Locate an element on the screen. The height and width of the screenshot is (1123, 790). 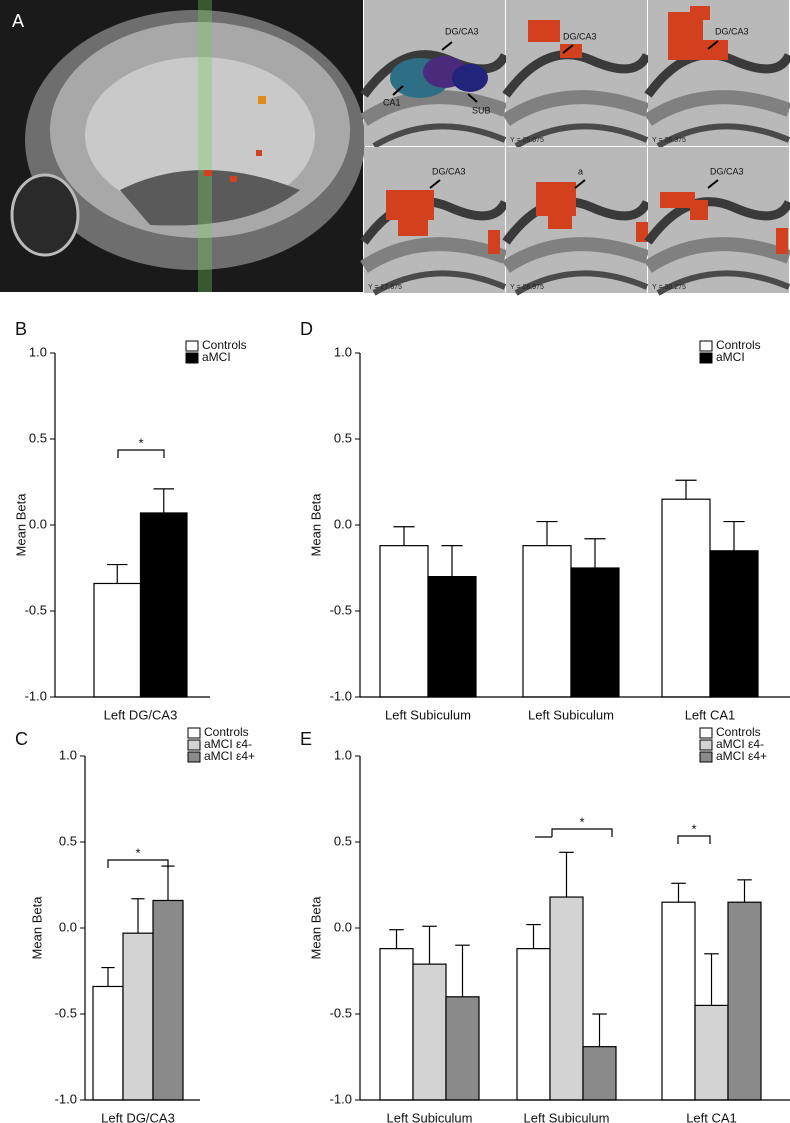
slice-coordinate: Y = 26.375 is located at coordinates (669, 140).